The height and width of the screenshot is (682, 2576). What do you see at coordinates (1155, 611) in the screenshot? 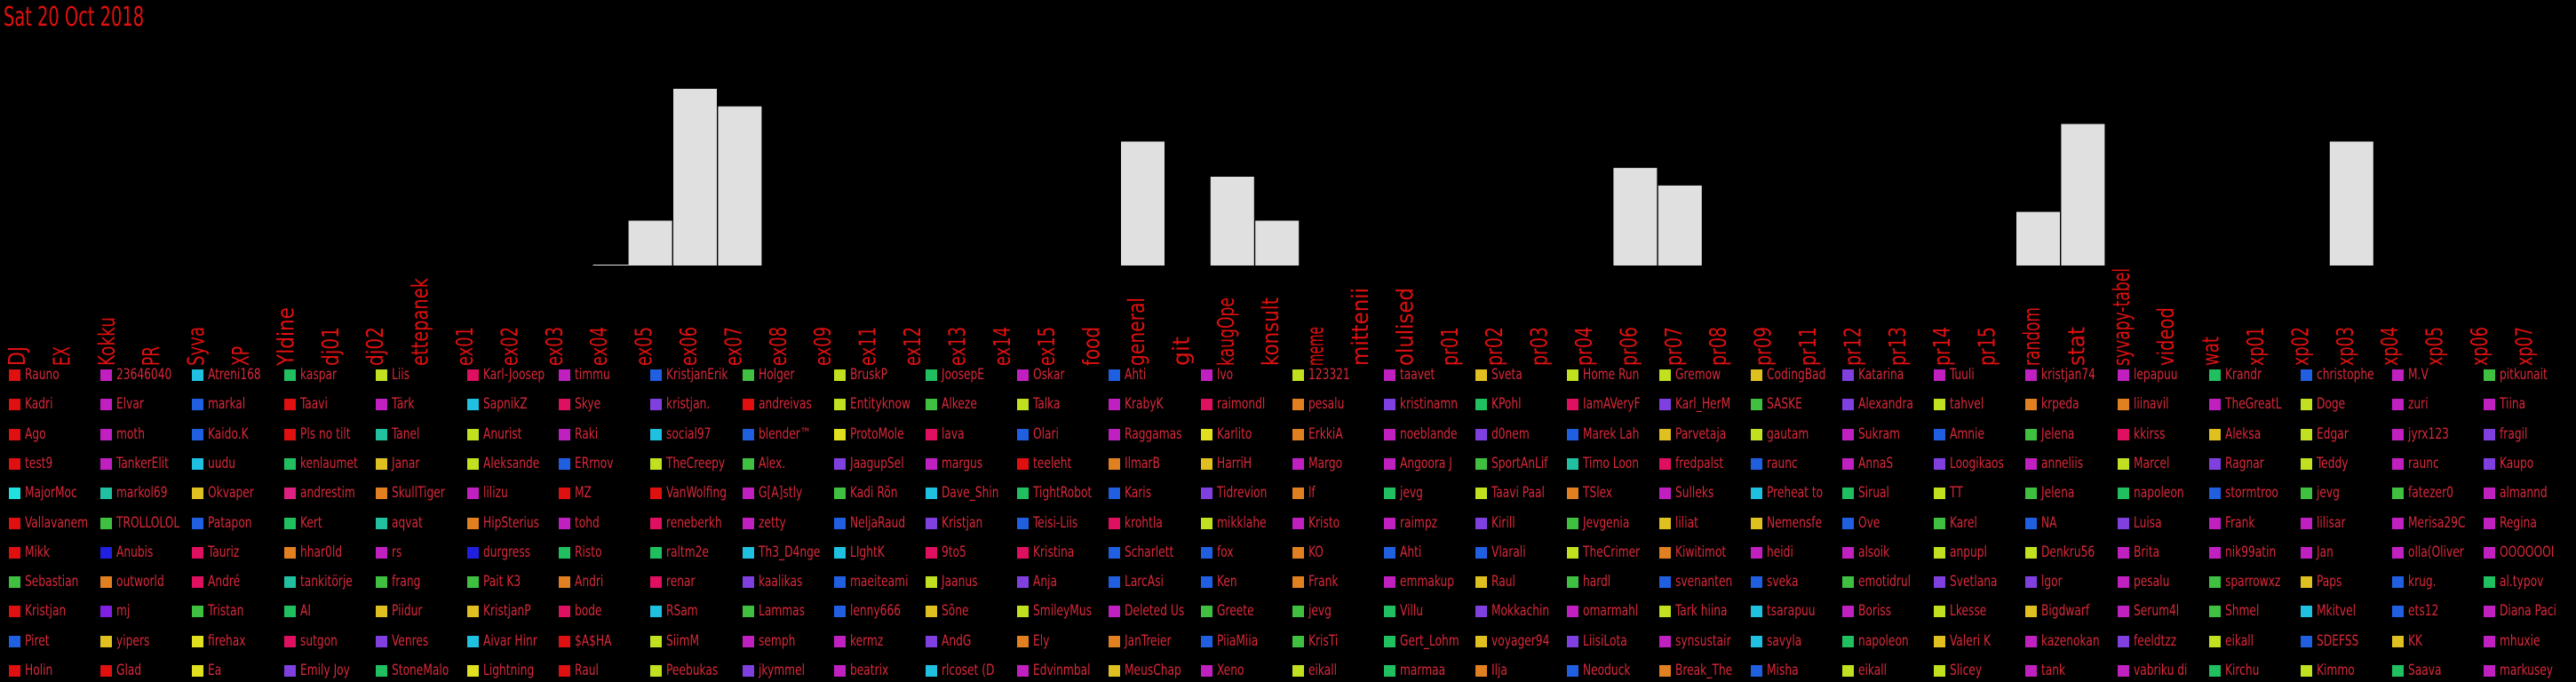
I see `legend-label: Deleted Us` at bounding box center [1155, 611].